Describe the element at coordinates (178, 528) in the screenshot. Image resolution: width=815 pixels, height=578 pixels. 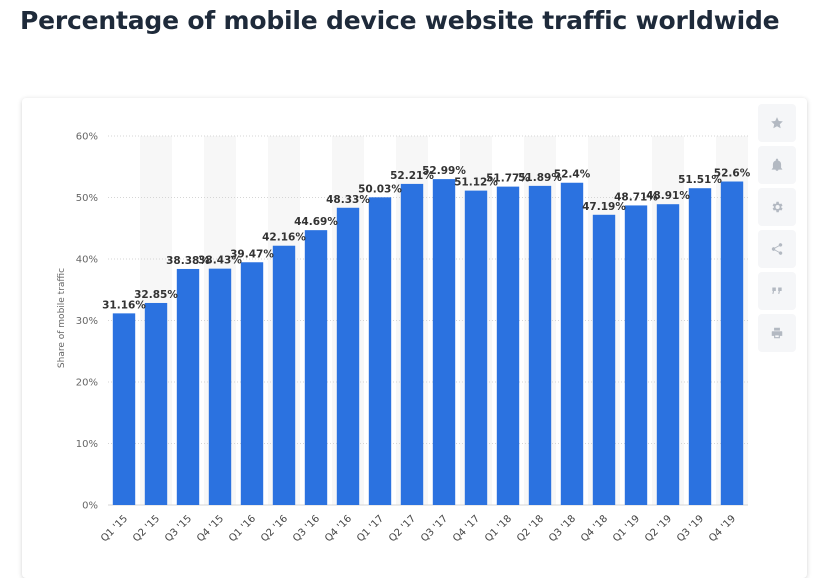
I see `x-tick-label: Q3 '15` at that location.